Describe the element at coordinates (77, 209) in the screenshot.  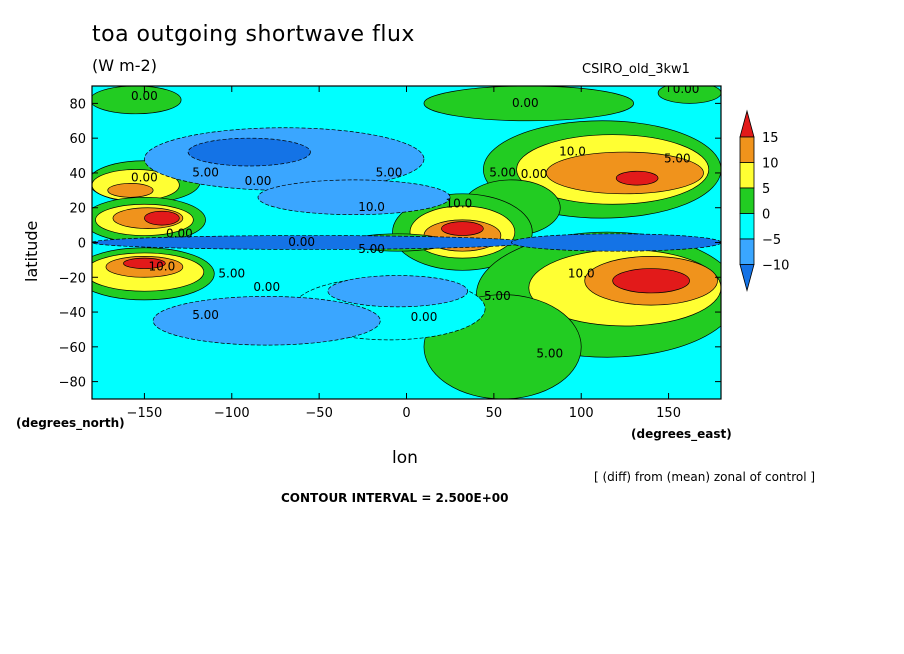
I see `y-tick-label: 20` at that location.